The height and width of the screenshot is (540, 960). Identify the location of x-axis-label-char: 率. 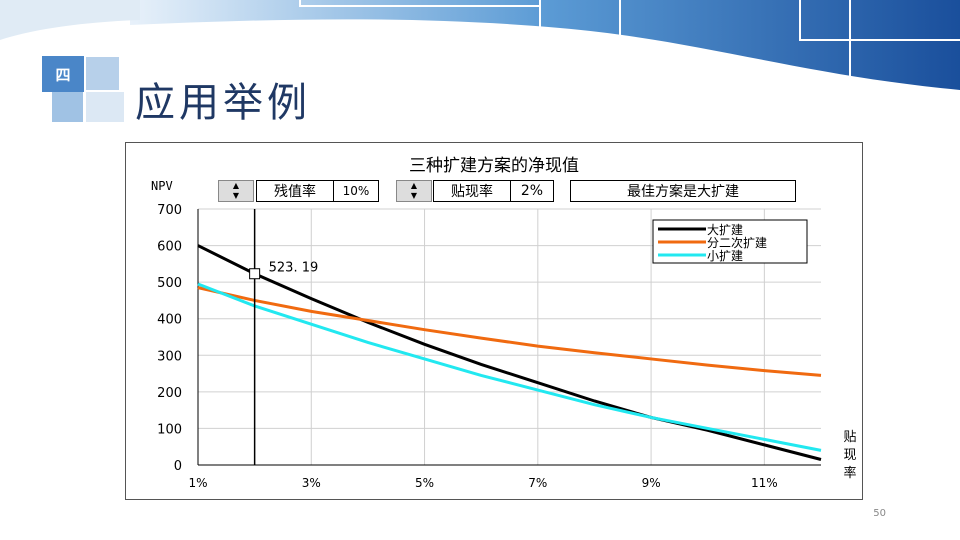
(850, 473).